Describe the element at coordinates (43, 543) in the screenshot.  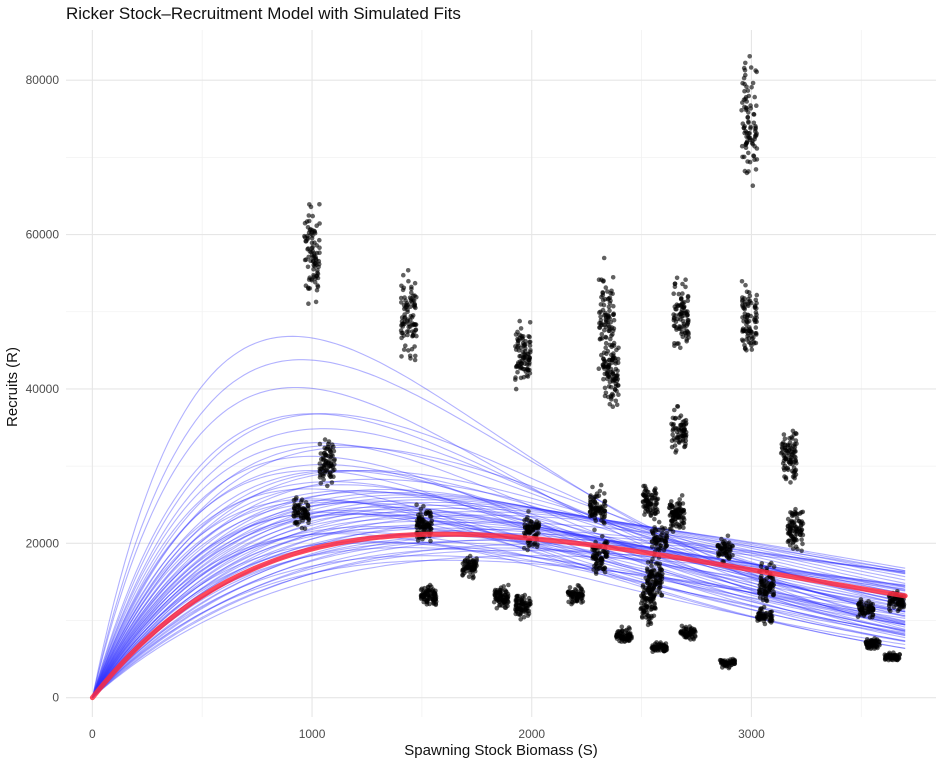
I see `y-tick-label: 20000` at that location.